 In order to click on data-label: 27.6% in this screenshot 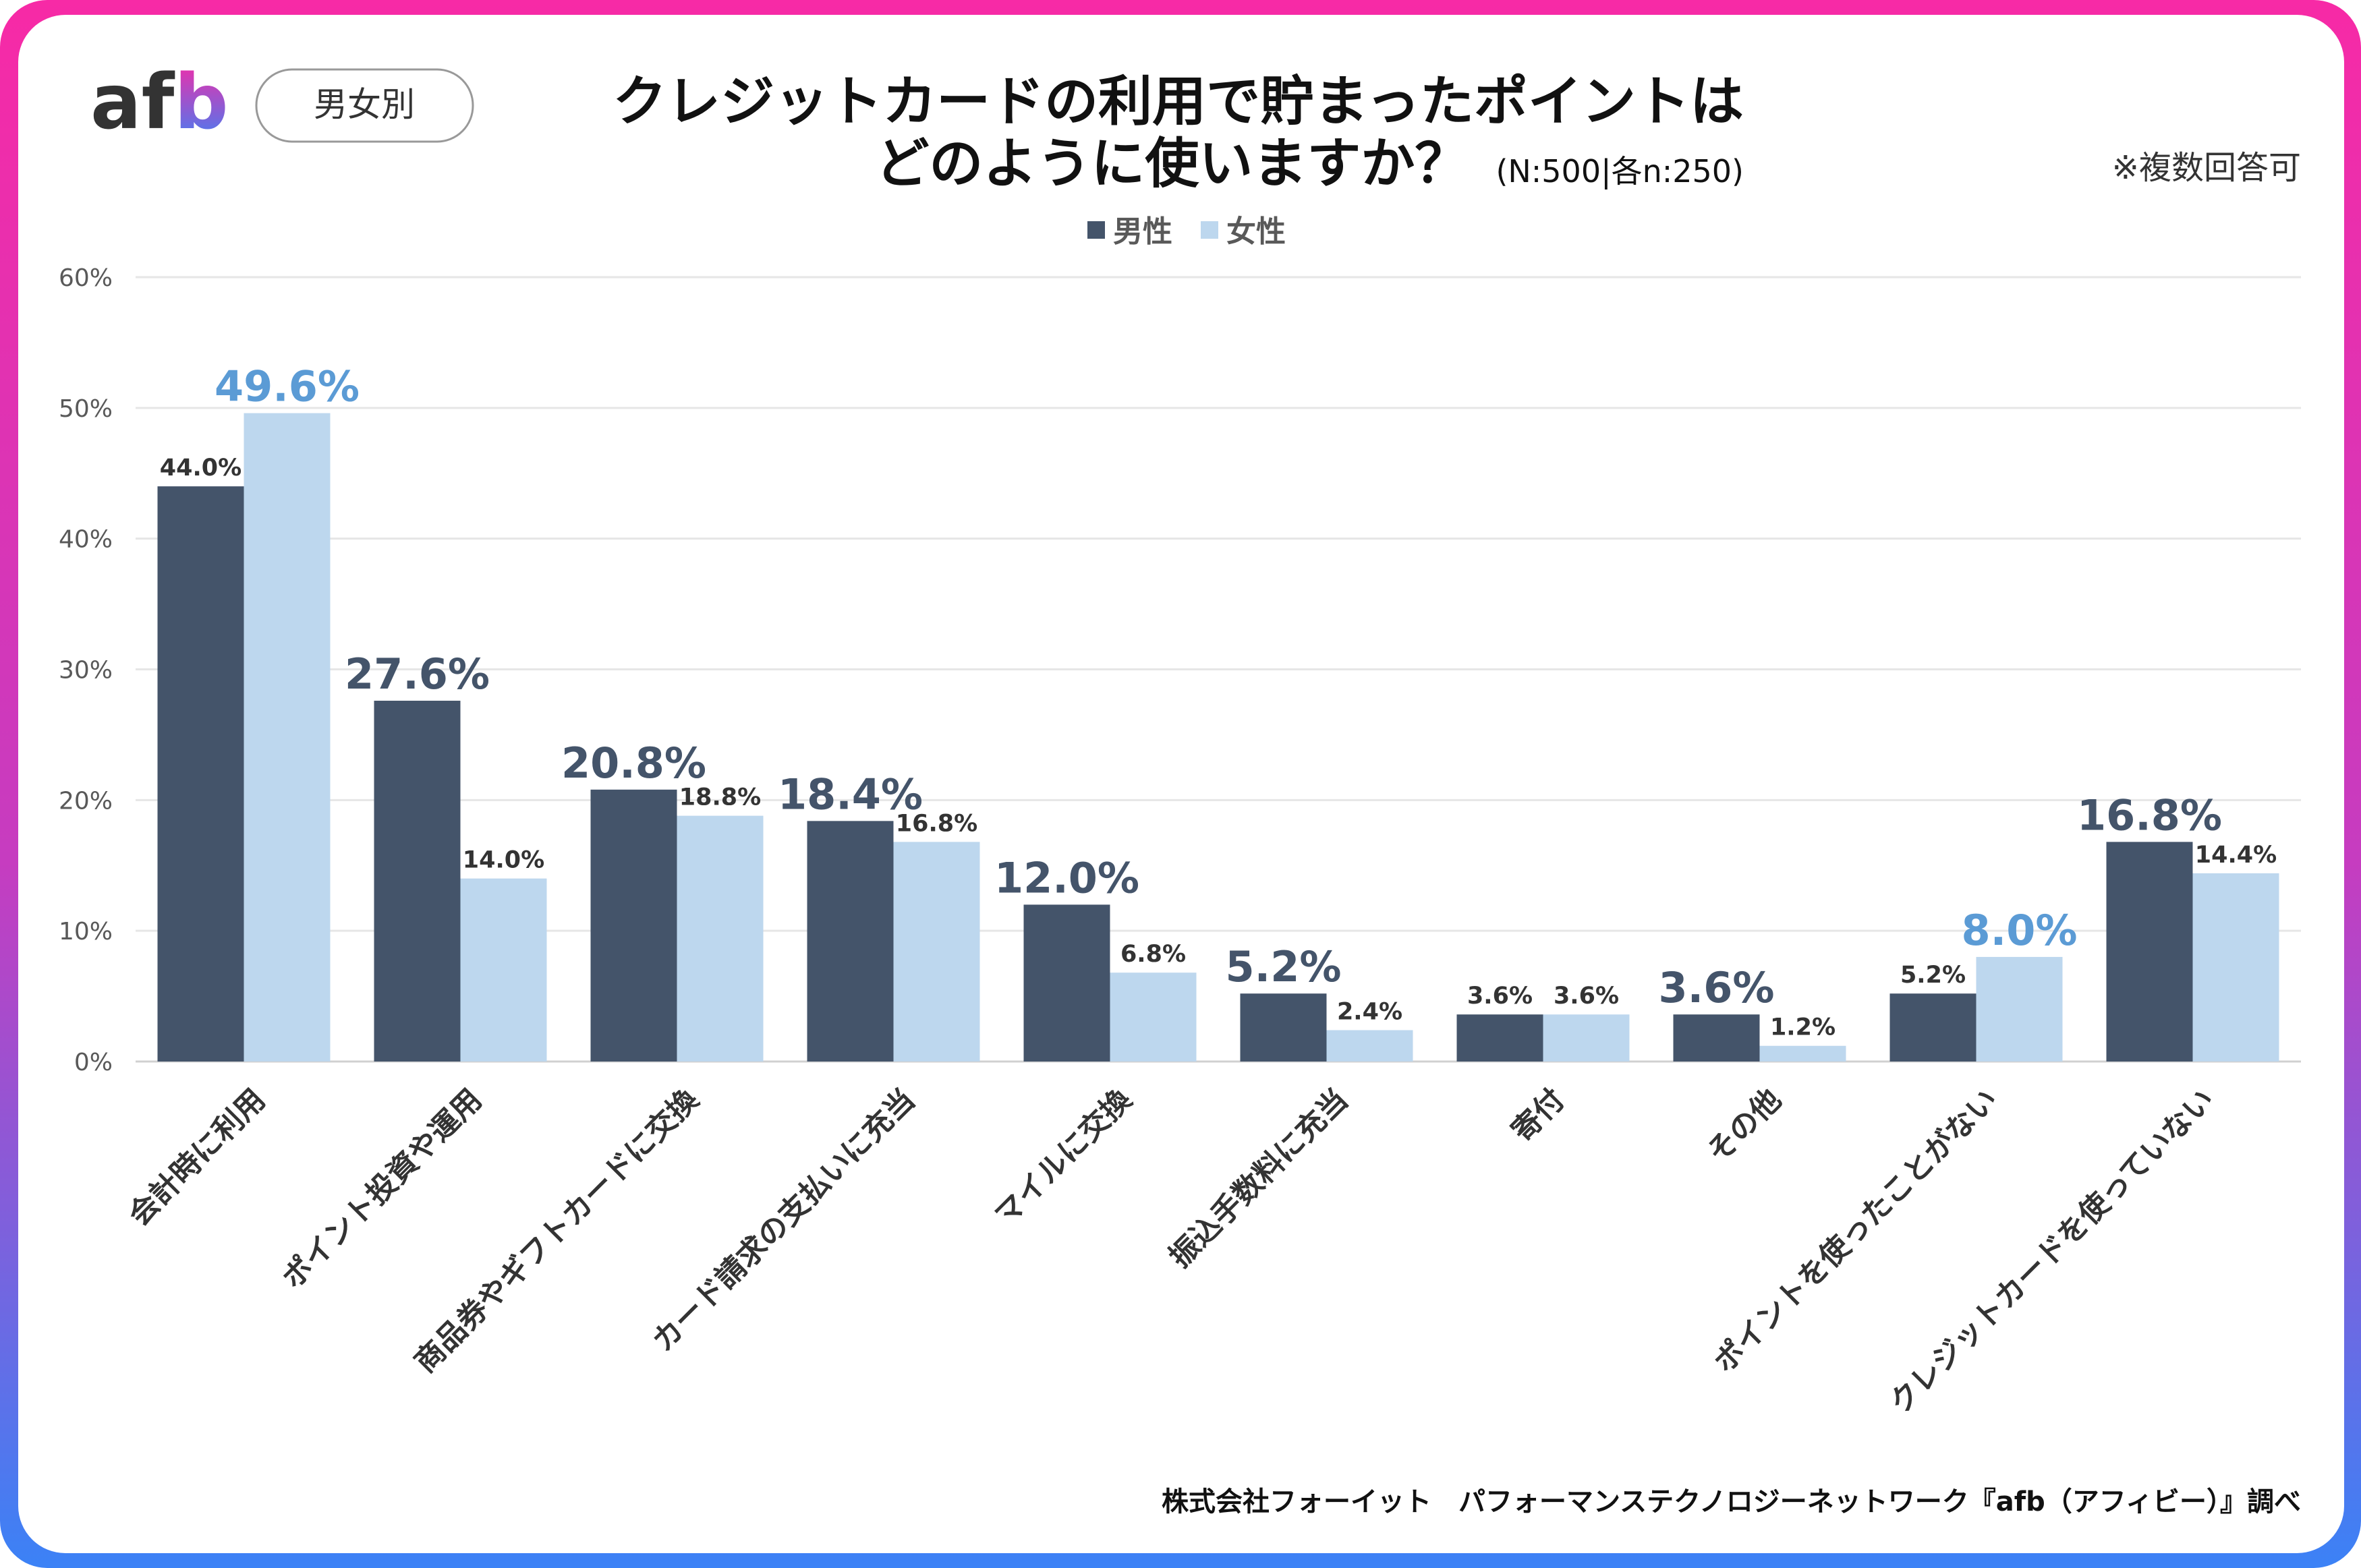, I will do `click(417, 674)`.